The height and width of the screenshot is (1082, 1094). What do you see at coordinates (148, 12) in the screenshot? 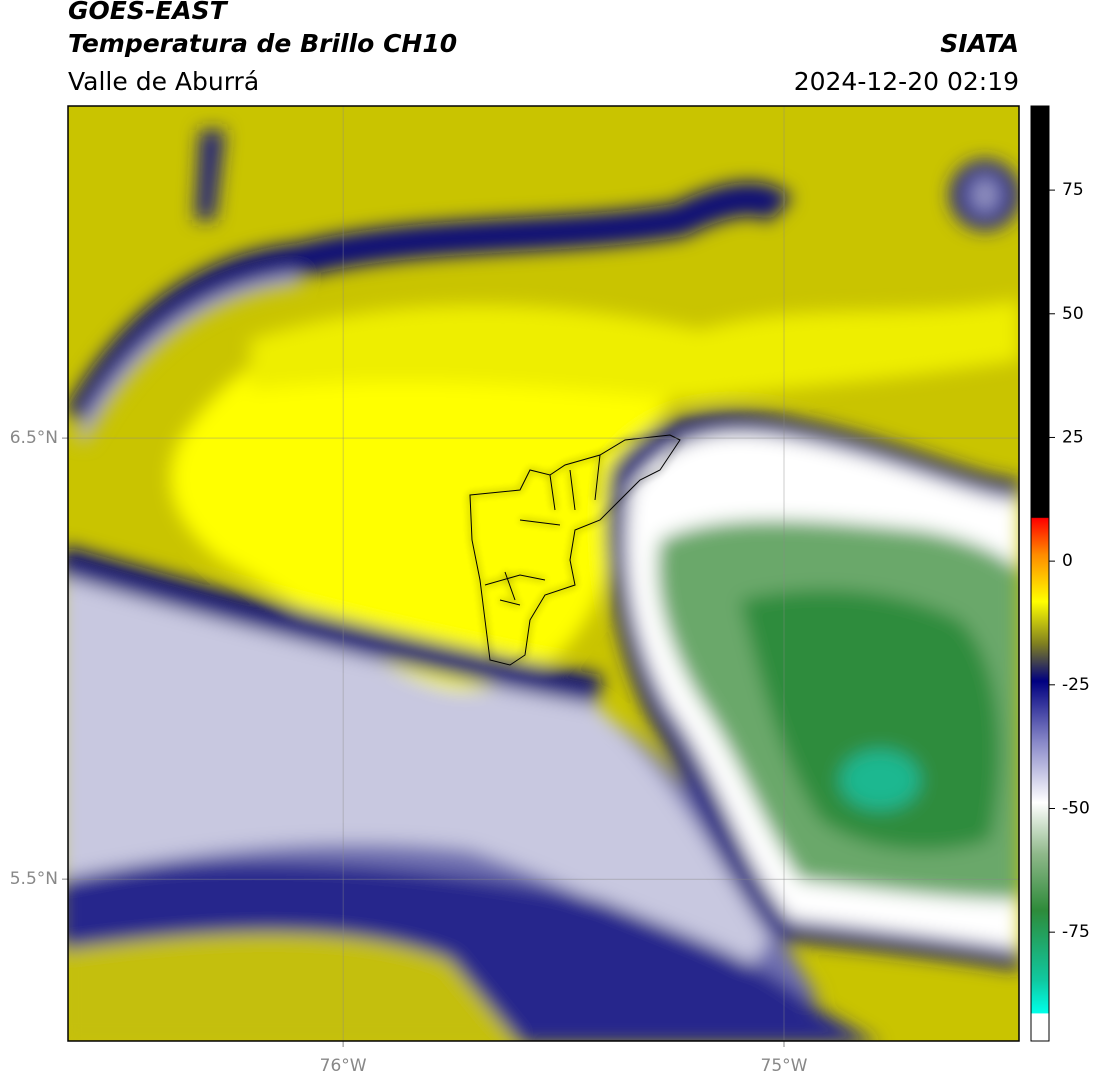
I see `satellite: GOES-EAST` at bounding box center [148, 12].